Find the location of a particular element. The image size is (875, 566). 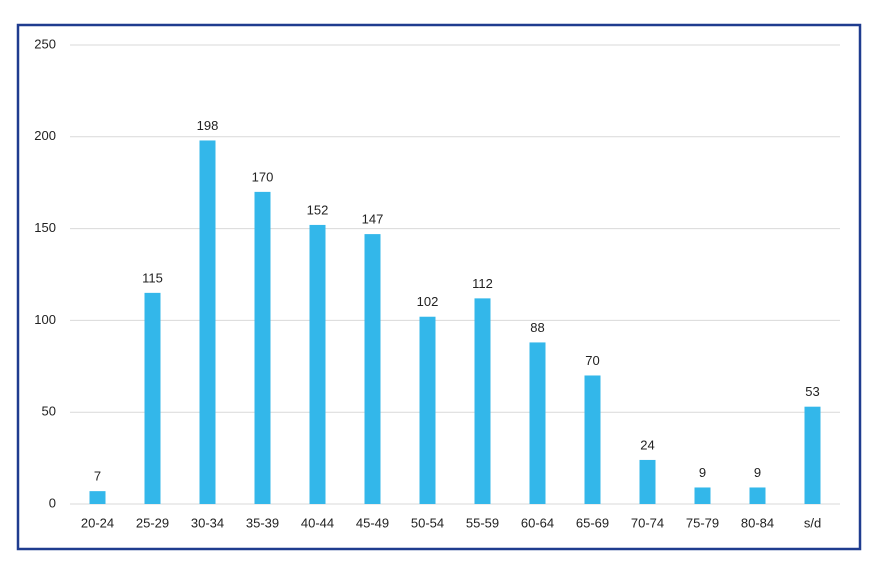

x-tick-label: 70-74 is located at coordinates (647, 522).